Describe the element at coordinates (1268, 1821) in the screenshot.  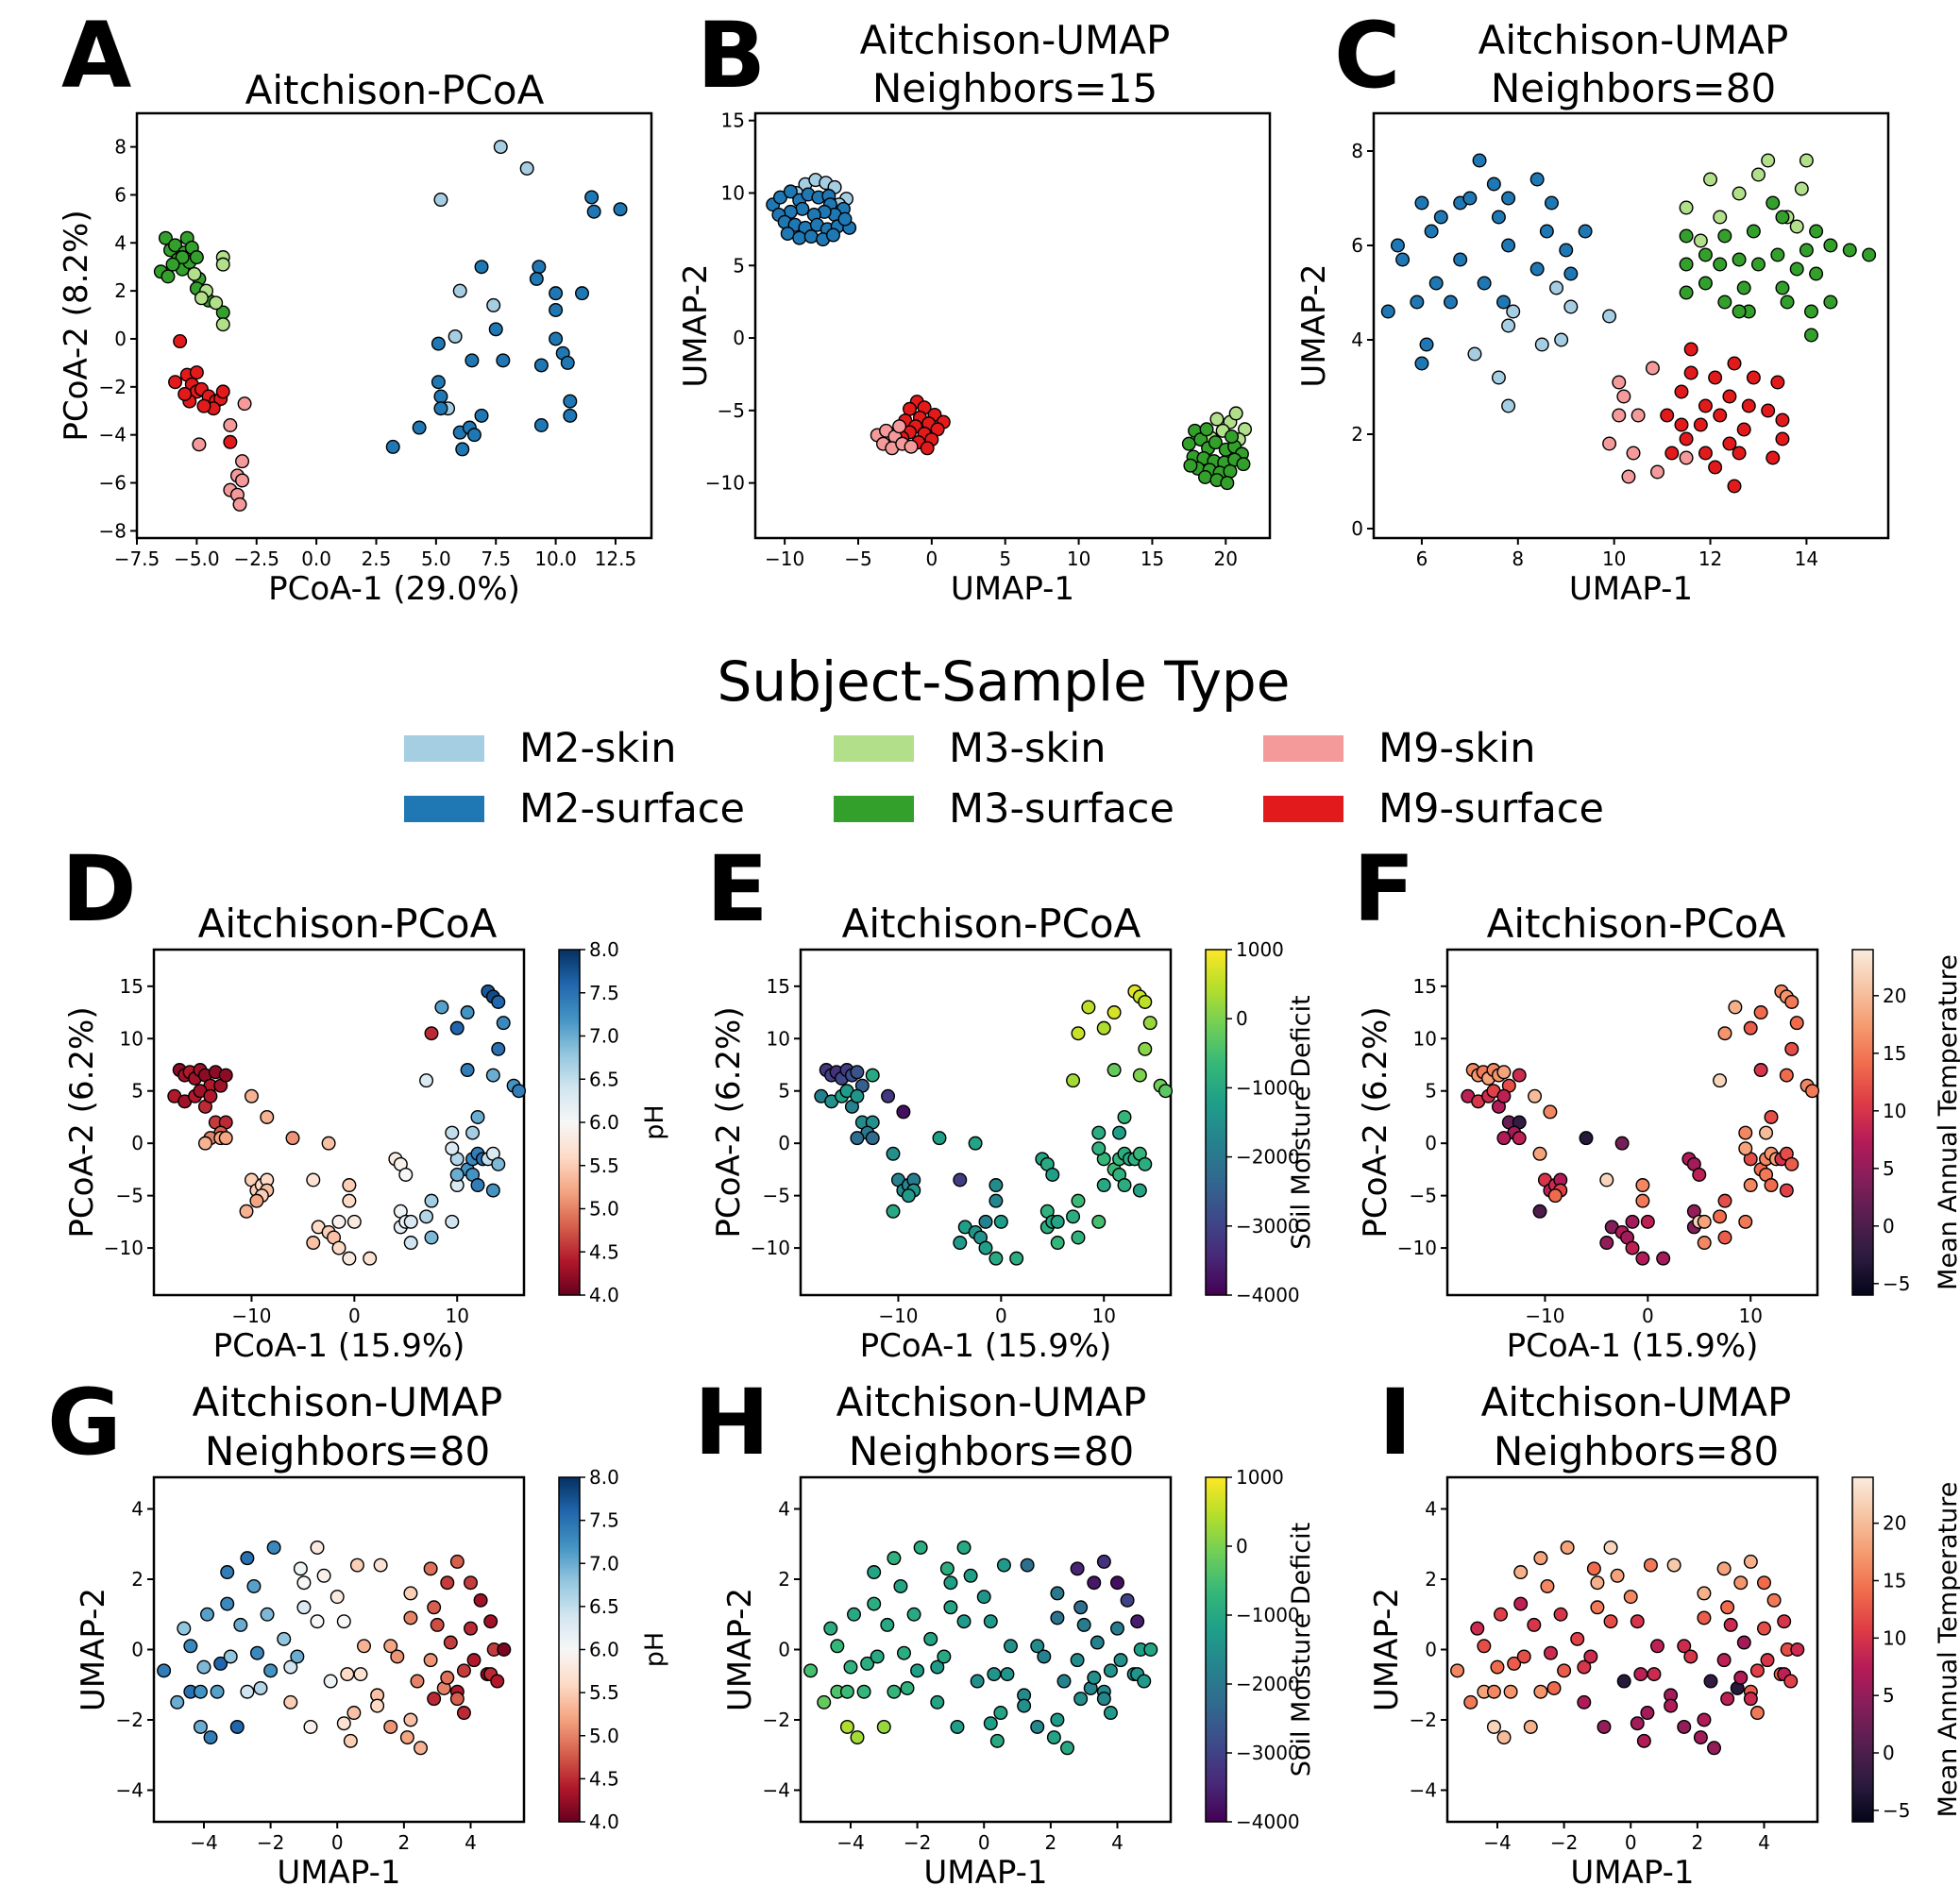
I see `colorbar-tick-label: −4000` at that location.